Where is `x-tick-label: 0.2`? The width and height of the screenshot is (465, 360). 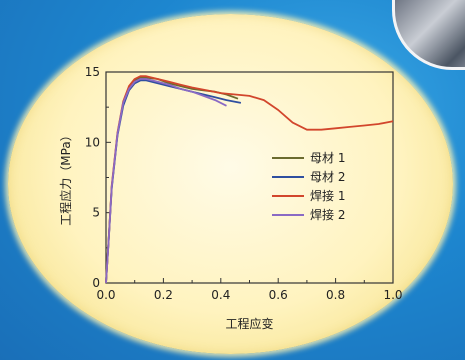 x-tick-label: 0.2 is located at coordinates (163, 295).